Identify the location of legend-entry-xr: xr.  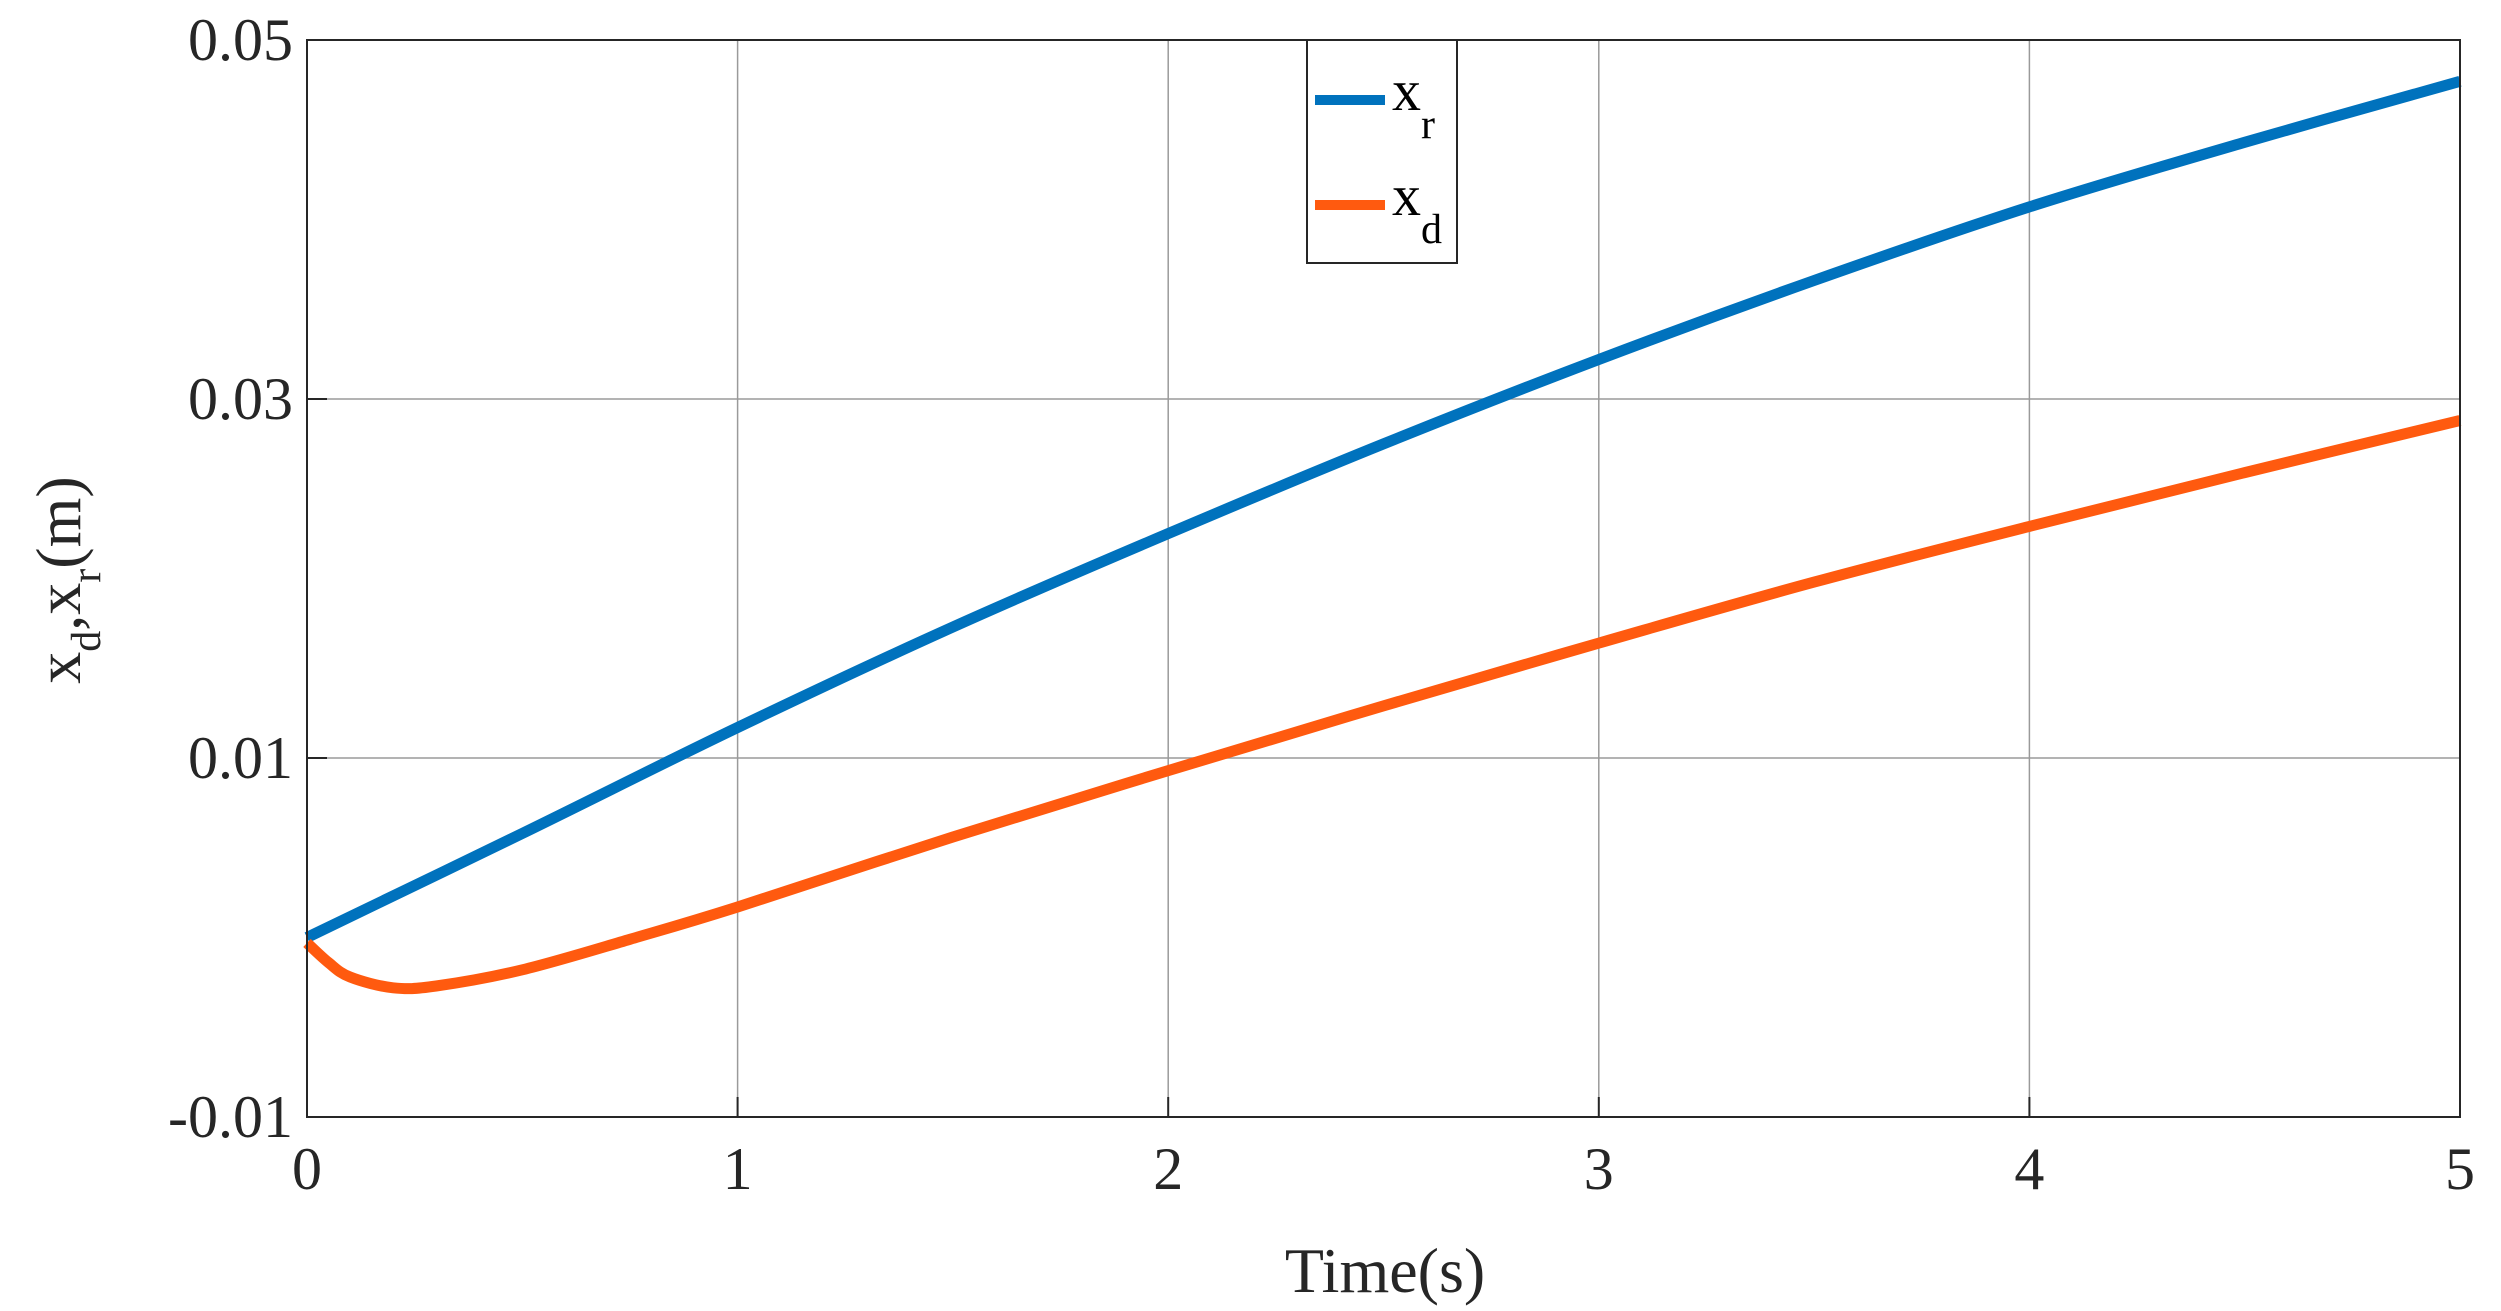
(1413, 103).